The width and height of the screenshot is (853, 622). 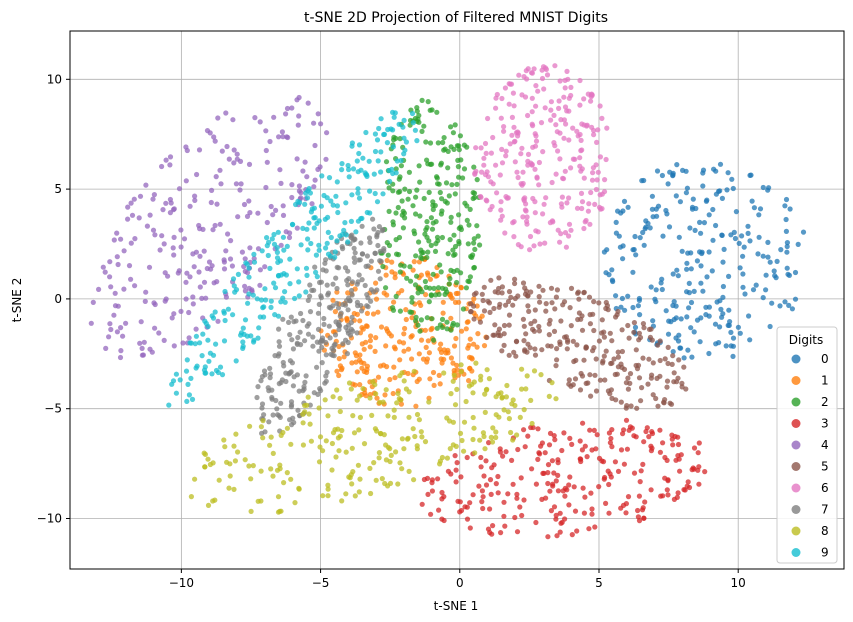 What do you see at coordinates (563, 478) in the screenshot?
I see `series-3-points` at bounding box center [563, 478].